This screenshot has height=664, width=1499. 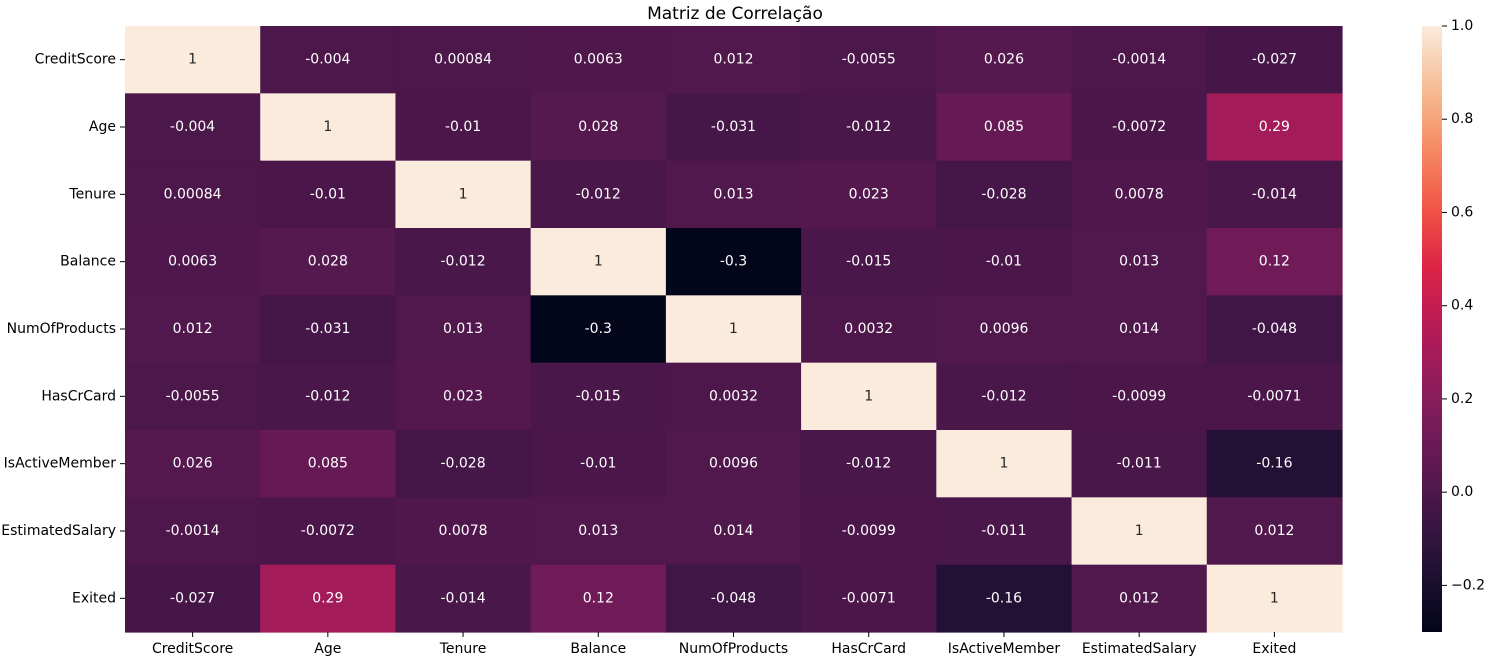 I want to click on heatmap-cell-HasCrCard-EstimatedSalary, so click(x=1139, y=396).